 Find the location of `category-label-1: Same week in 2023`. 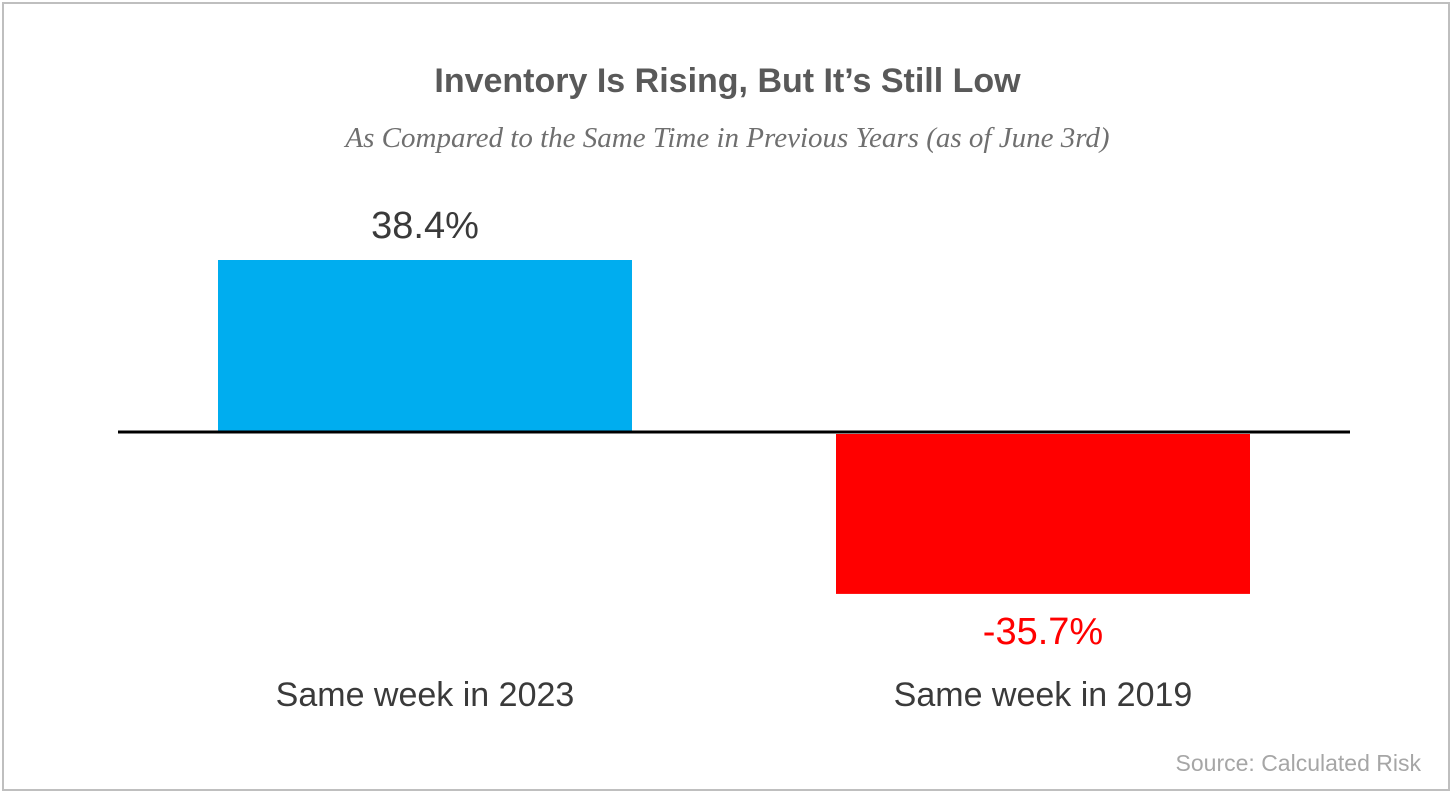

category-label-1: Same week in 2023 is located at coordinates (425, 695).